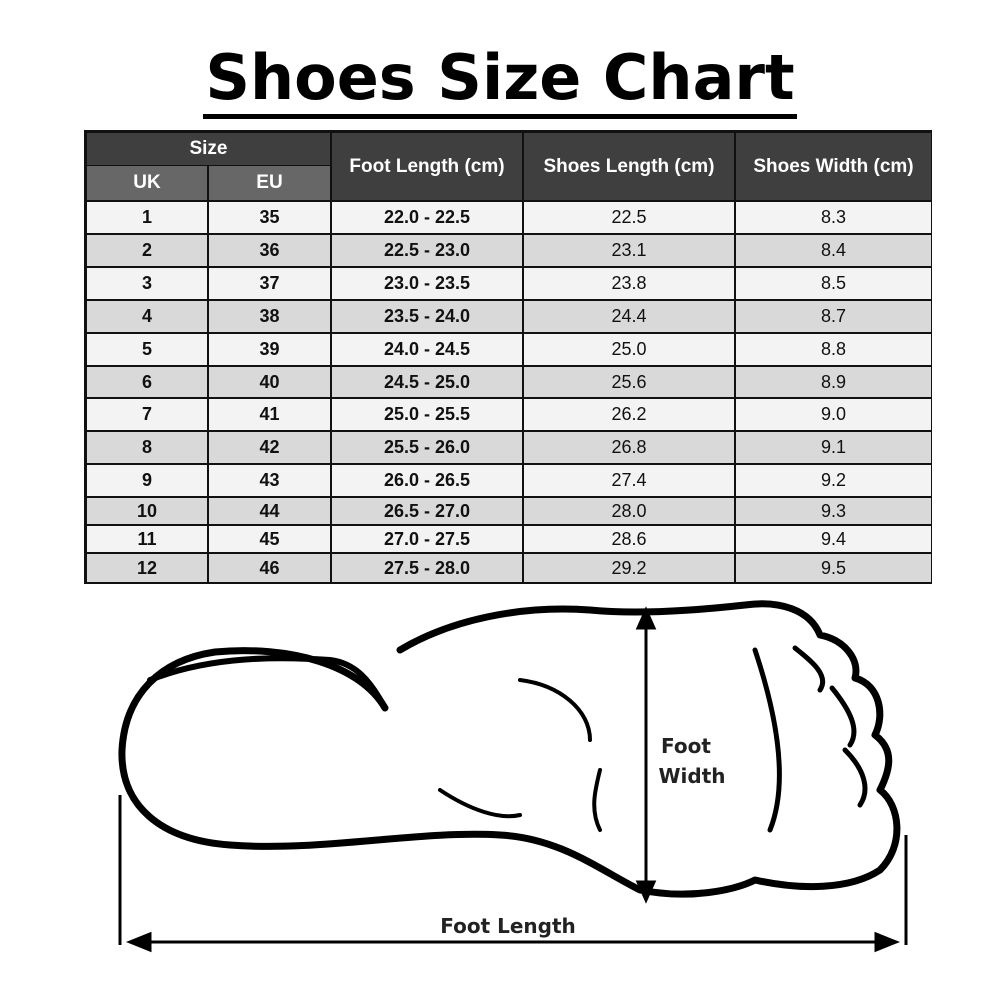 The width and height of the screenshot is (1000, 1000). Describe the element at coordinates (427, 316) in the screenshot. I see `table-cell-foot-length: 23.5 - 24.0` at that location.